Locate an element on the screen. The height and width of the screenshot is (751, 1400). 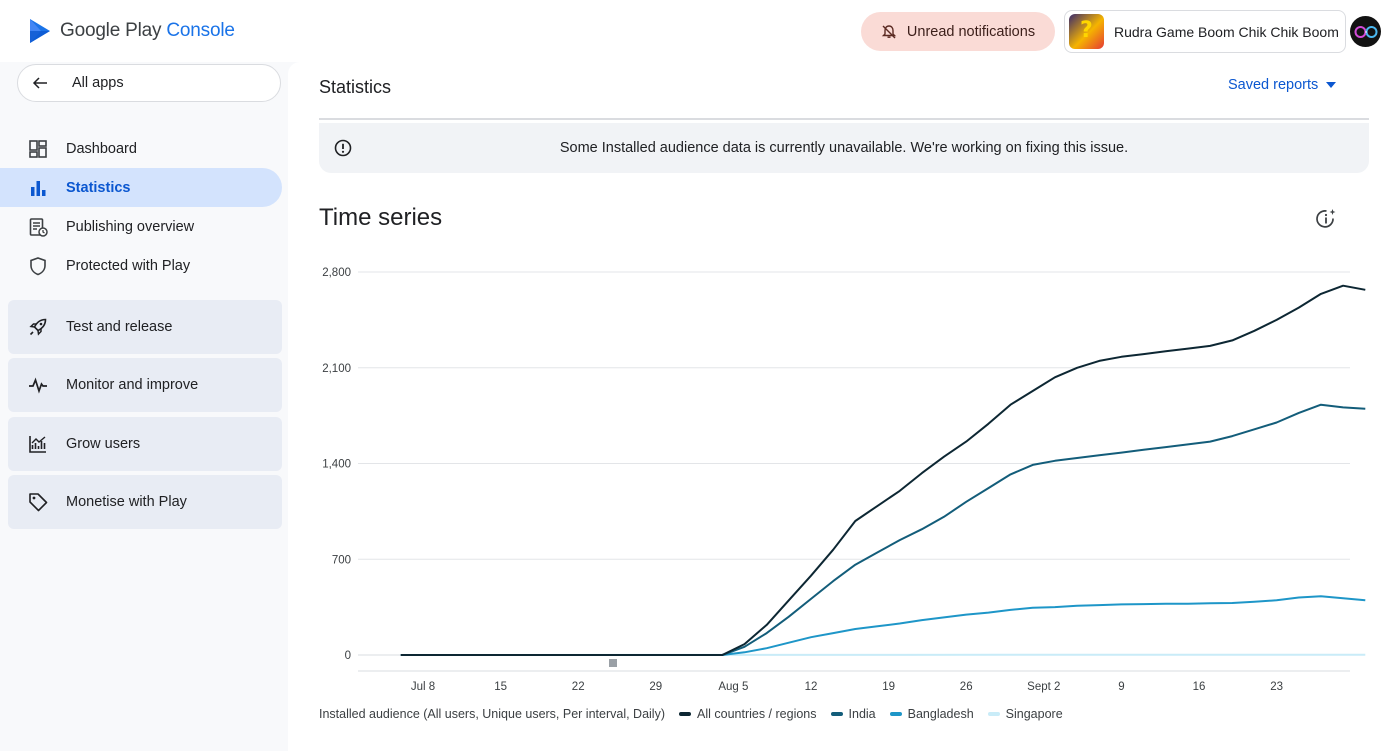
app-selector: Rudra Game Boom Chik Chik Boom is located at coordinates (1205, 31).